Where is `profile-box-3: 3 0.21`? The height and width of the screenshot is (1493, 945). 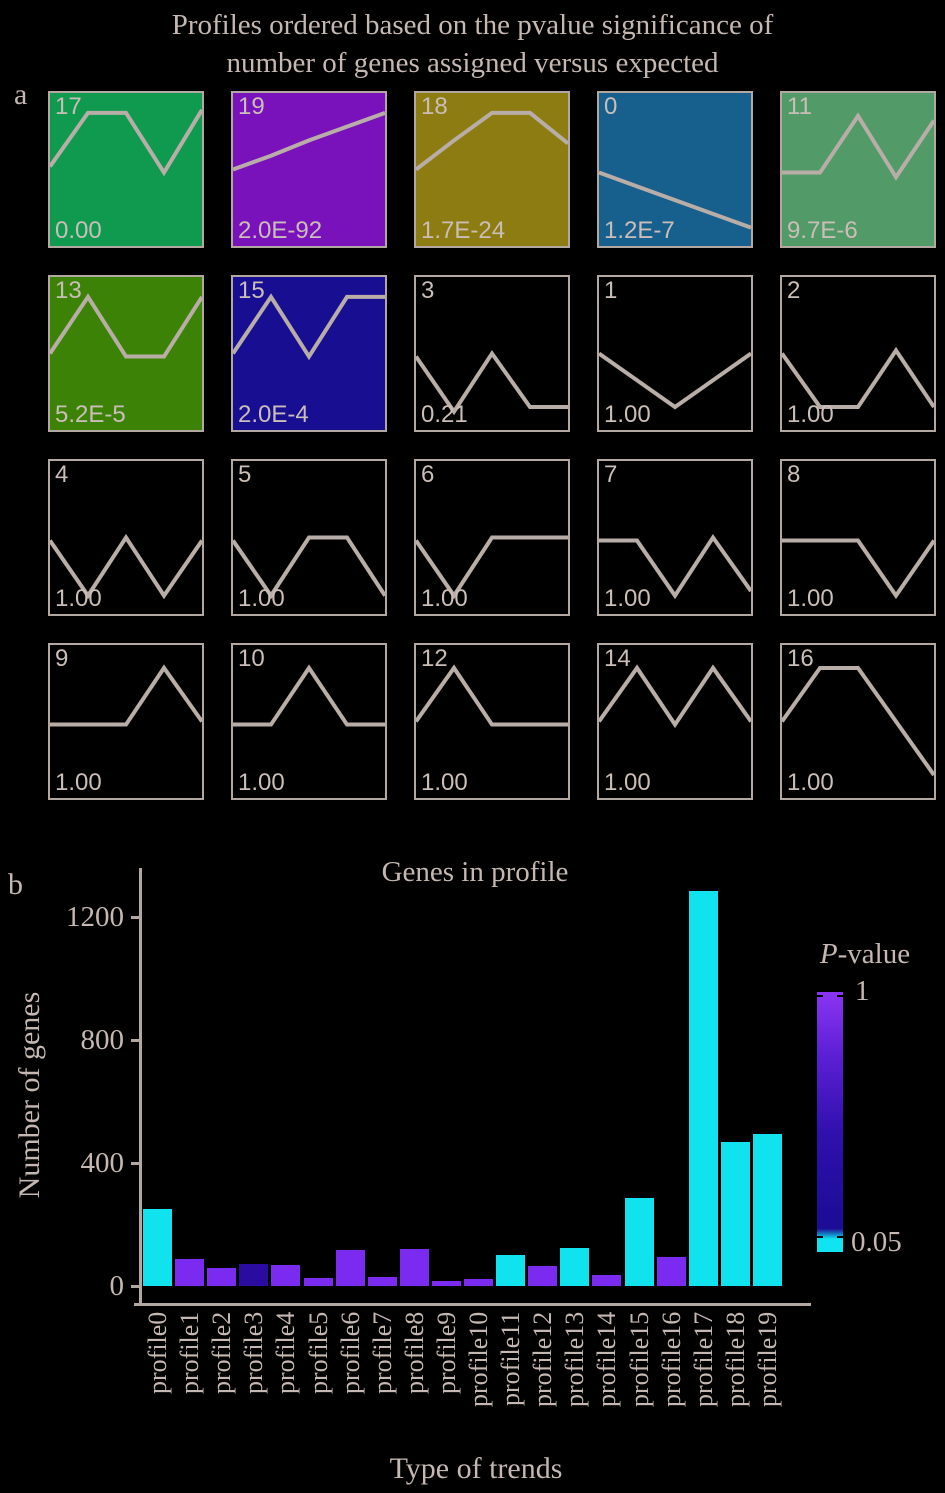
profile-box-3: 3 0.21 is located at coordinates (492, 353).